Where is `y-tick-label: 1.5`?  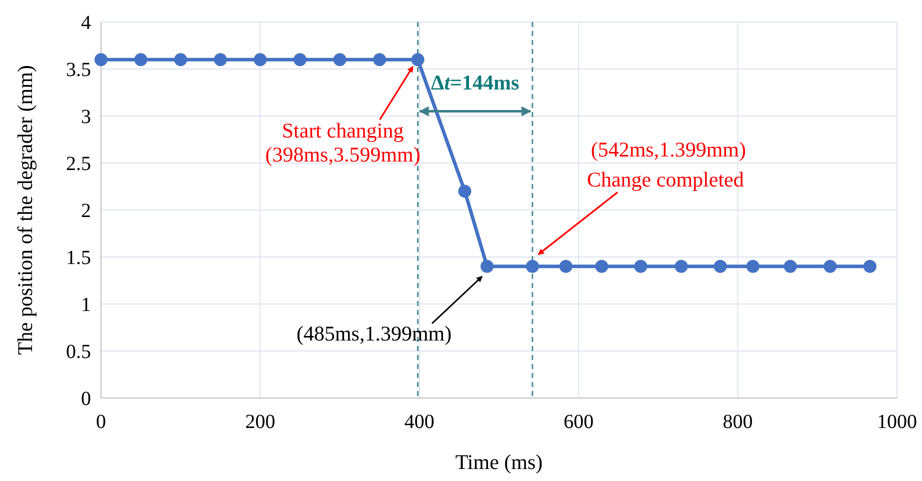
y-tick-label: 1.5 is located at coordinates (78, 258).